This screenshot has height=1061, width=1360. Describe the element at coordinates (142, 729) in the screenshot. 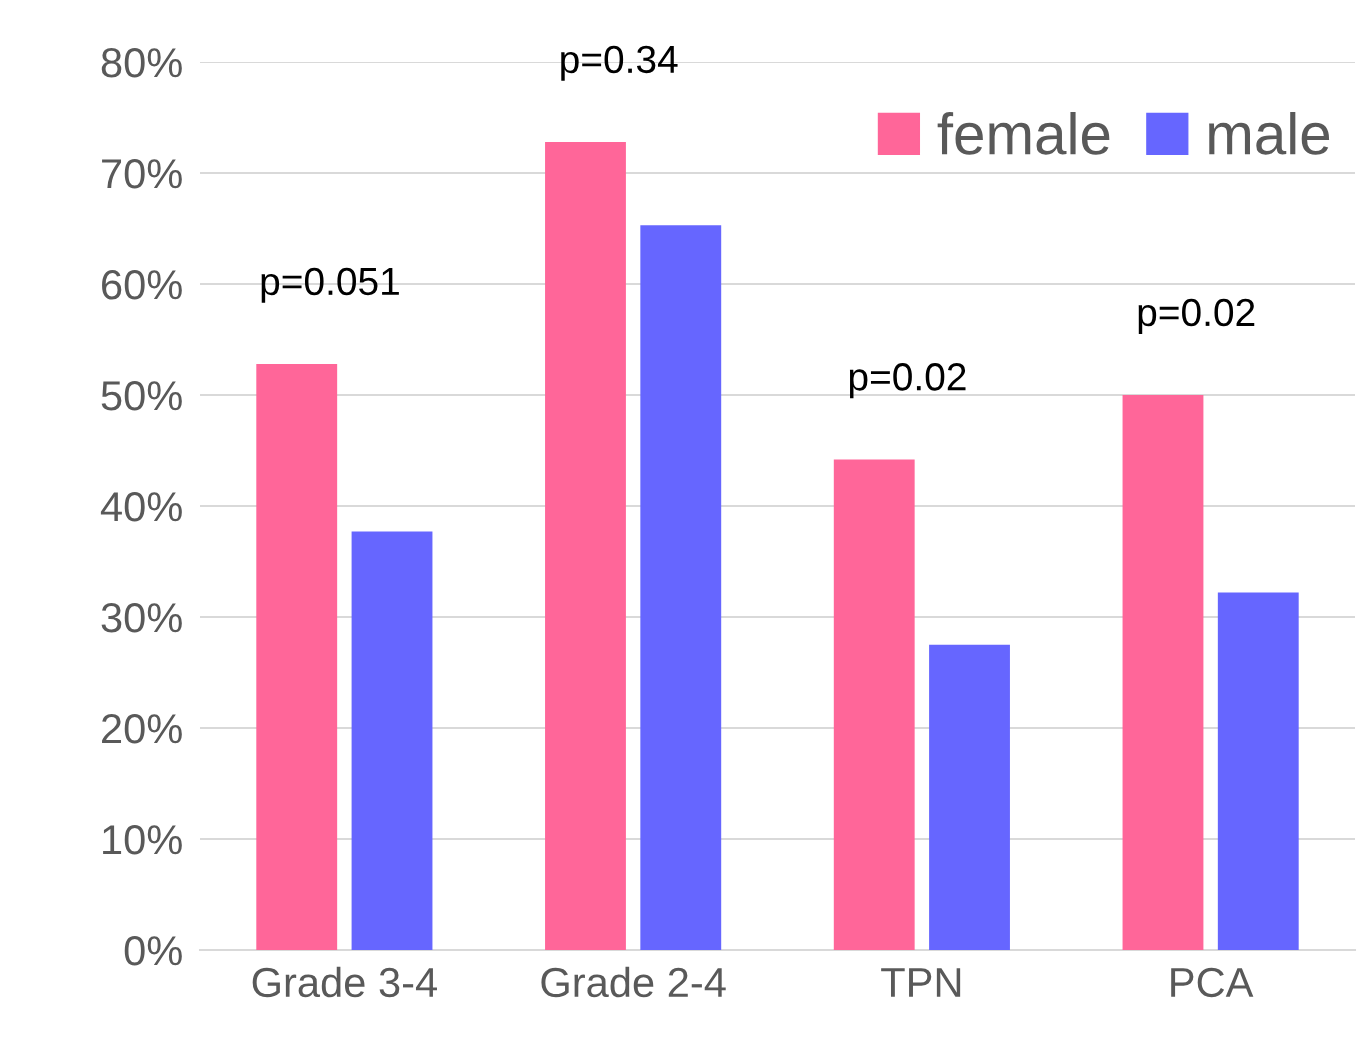

I see `y-tick-label: 20%` at that location.